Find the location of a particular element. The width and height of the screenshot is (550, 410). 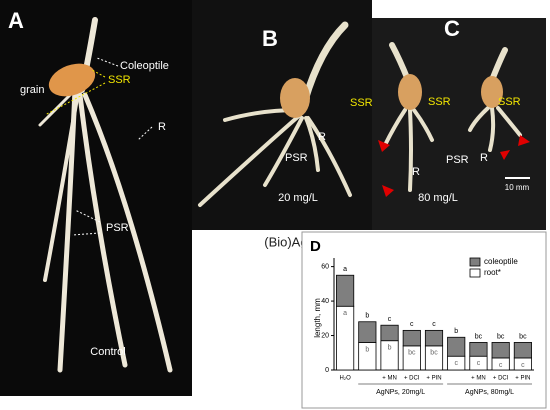

group-label: AgNPs, 80mg/L is located at coordinates (489, 392).